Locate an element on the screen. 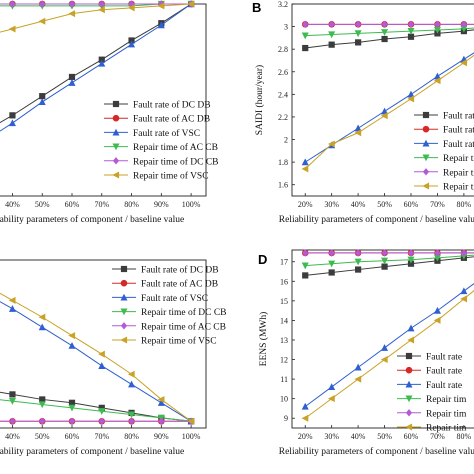  y-tick-label: 1.6 is located at coordinates (283, 185).